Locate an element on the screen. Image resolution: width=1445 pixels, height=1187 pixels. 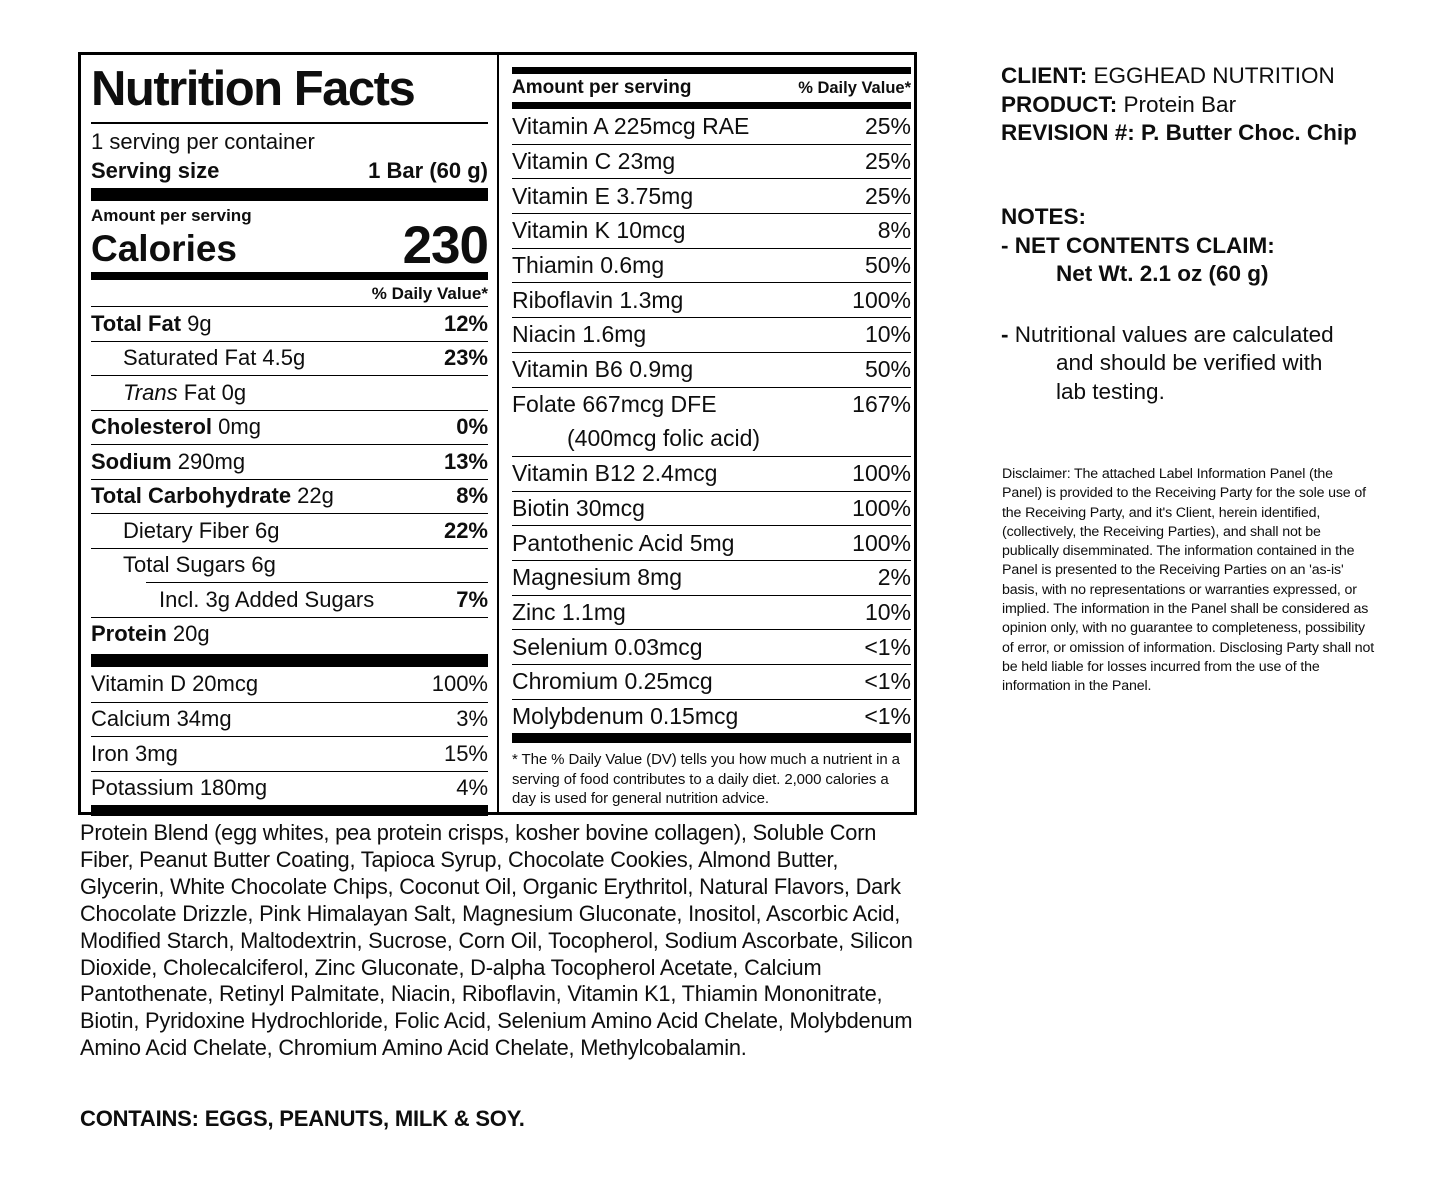
allergen-statement: CONTAINS: EGGS, PEANUTS, MILK & SOY. is located at coordinates (302, 1118).